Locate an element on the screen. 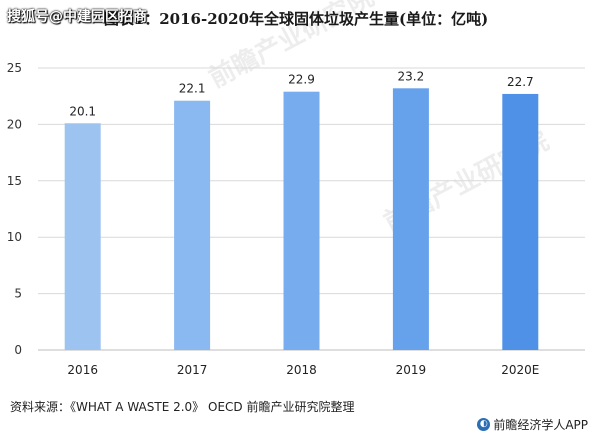 The width and height of the screenshot is (592, 439). x-tick-label: 2018 is located at coordinates (301, 370).